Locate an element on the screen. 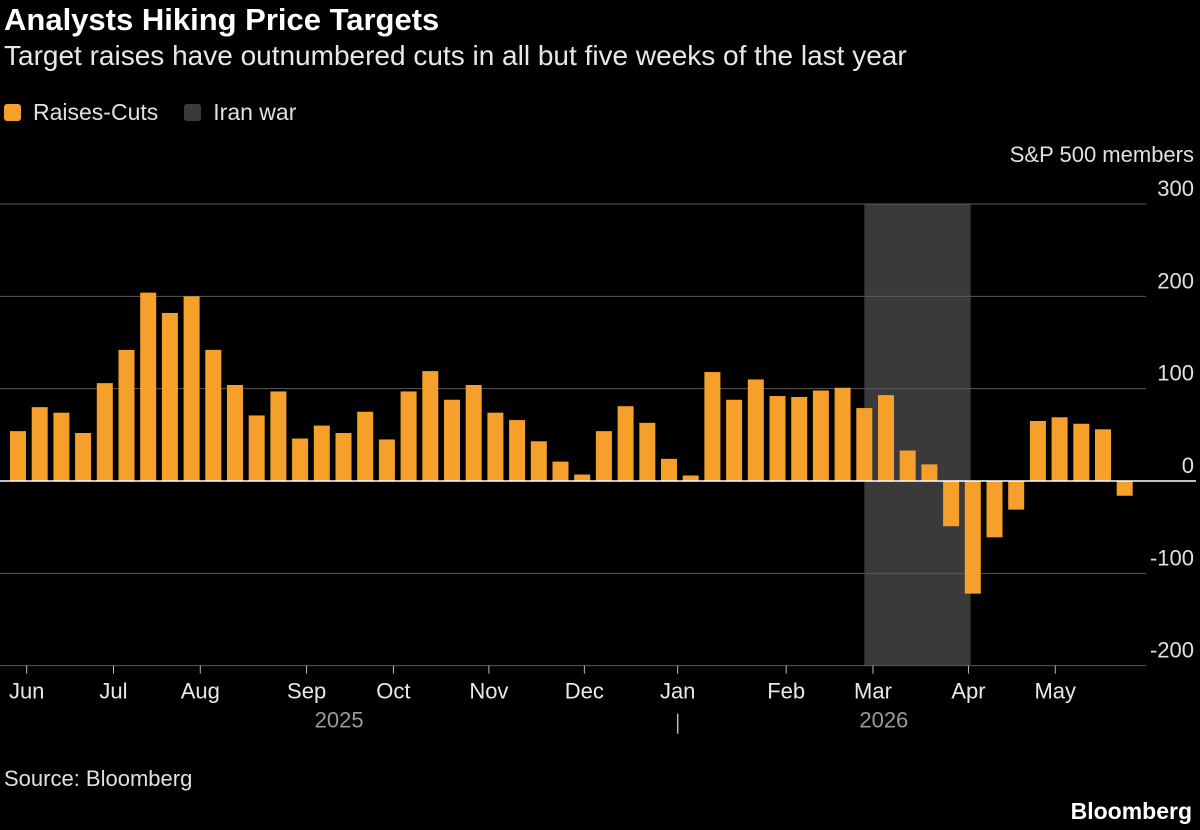  x-month-label: Sep is located at coordinates (306, 691).